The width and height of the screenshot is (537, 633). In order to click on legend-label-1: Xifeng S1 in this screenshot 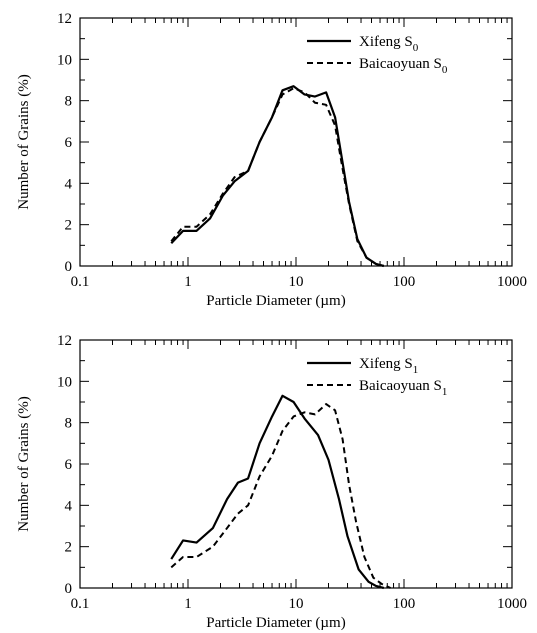, I will do `click(388, 366)`.